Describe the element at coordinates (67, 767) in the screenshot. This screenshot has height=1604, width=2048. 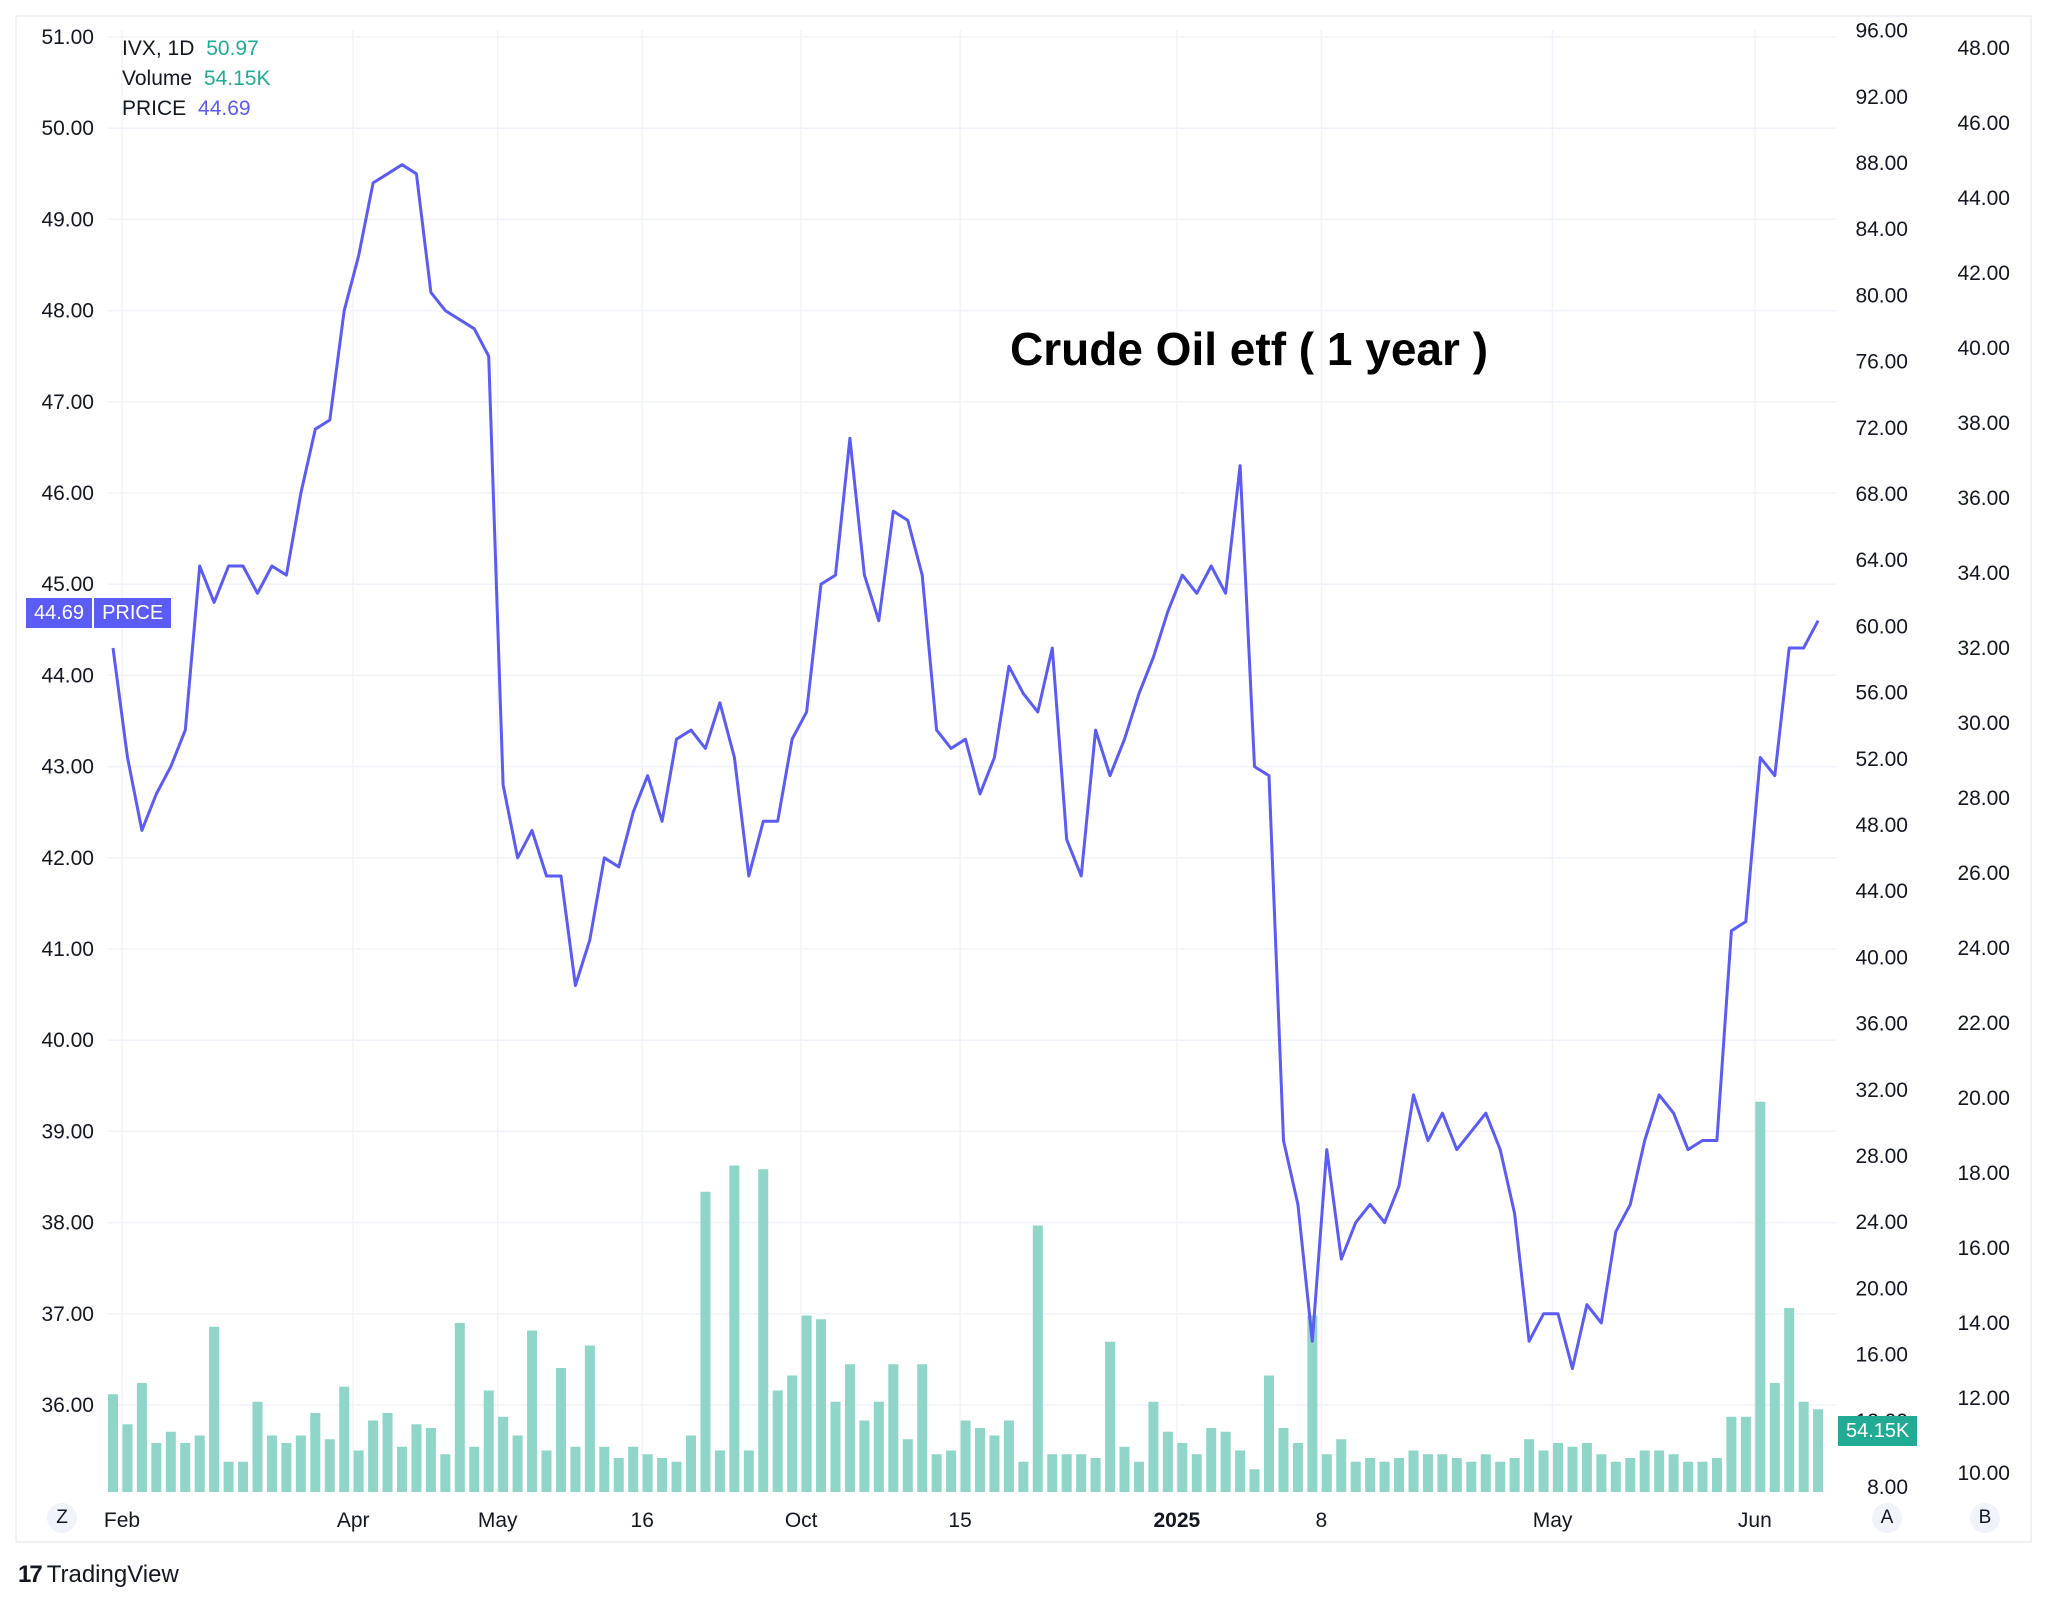
I see `left-axis-tick-label: 43.00` at that location.